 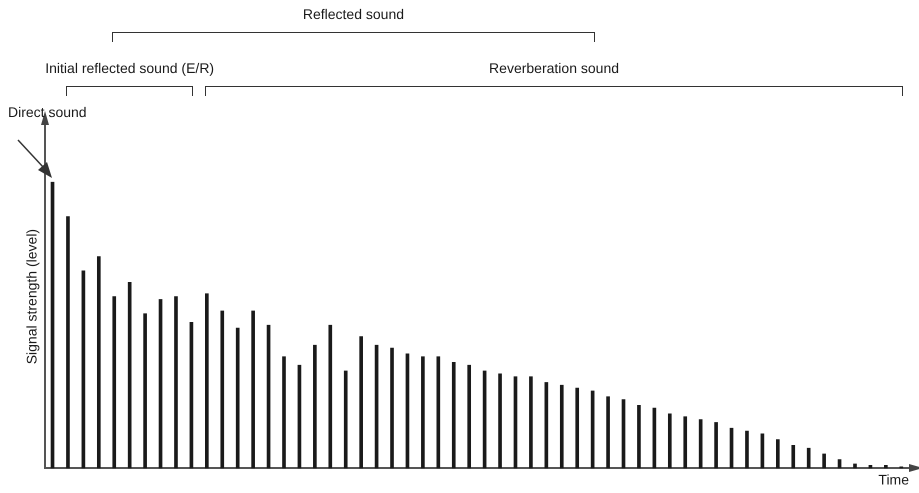 What do you see at coordinates (894, 479) in the screenshot?
I see `x-axis-title: Time` at bounding box center [894, 479].